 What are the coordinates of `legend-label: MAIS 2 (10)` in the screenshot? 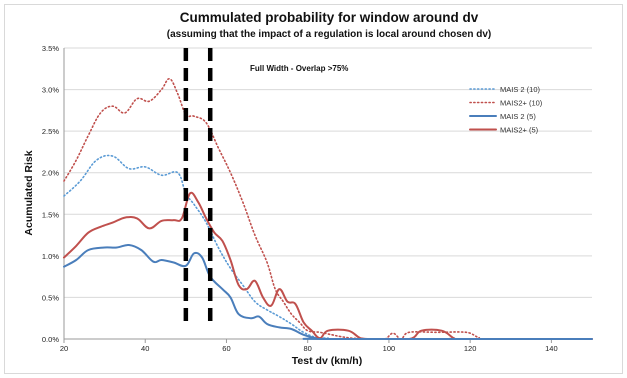 It's located at (520, 89).